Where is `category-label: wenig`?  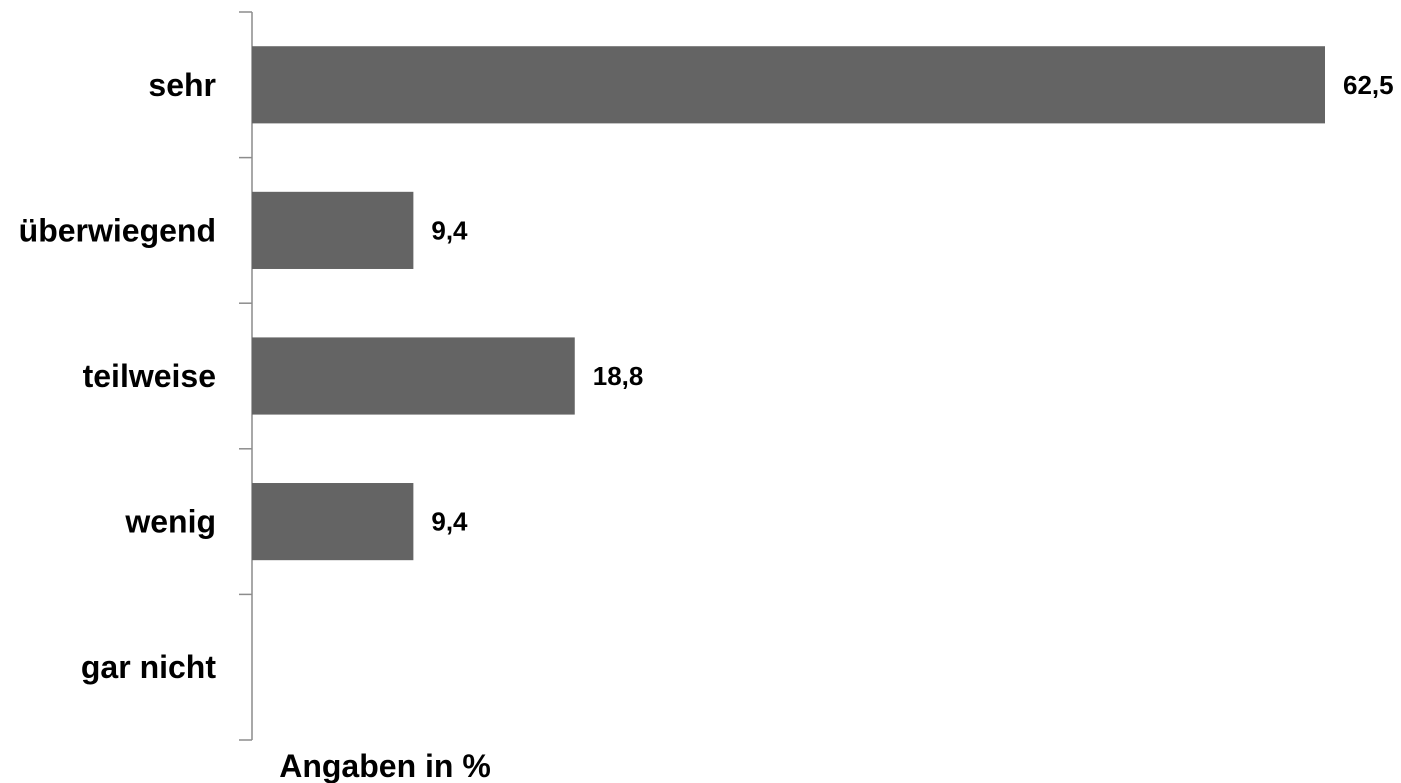
category-label: wenig is located at coordinates (170, 522).